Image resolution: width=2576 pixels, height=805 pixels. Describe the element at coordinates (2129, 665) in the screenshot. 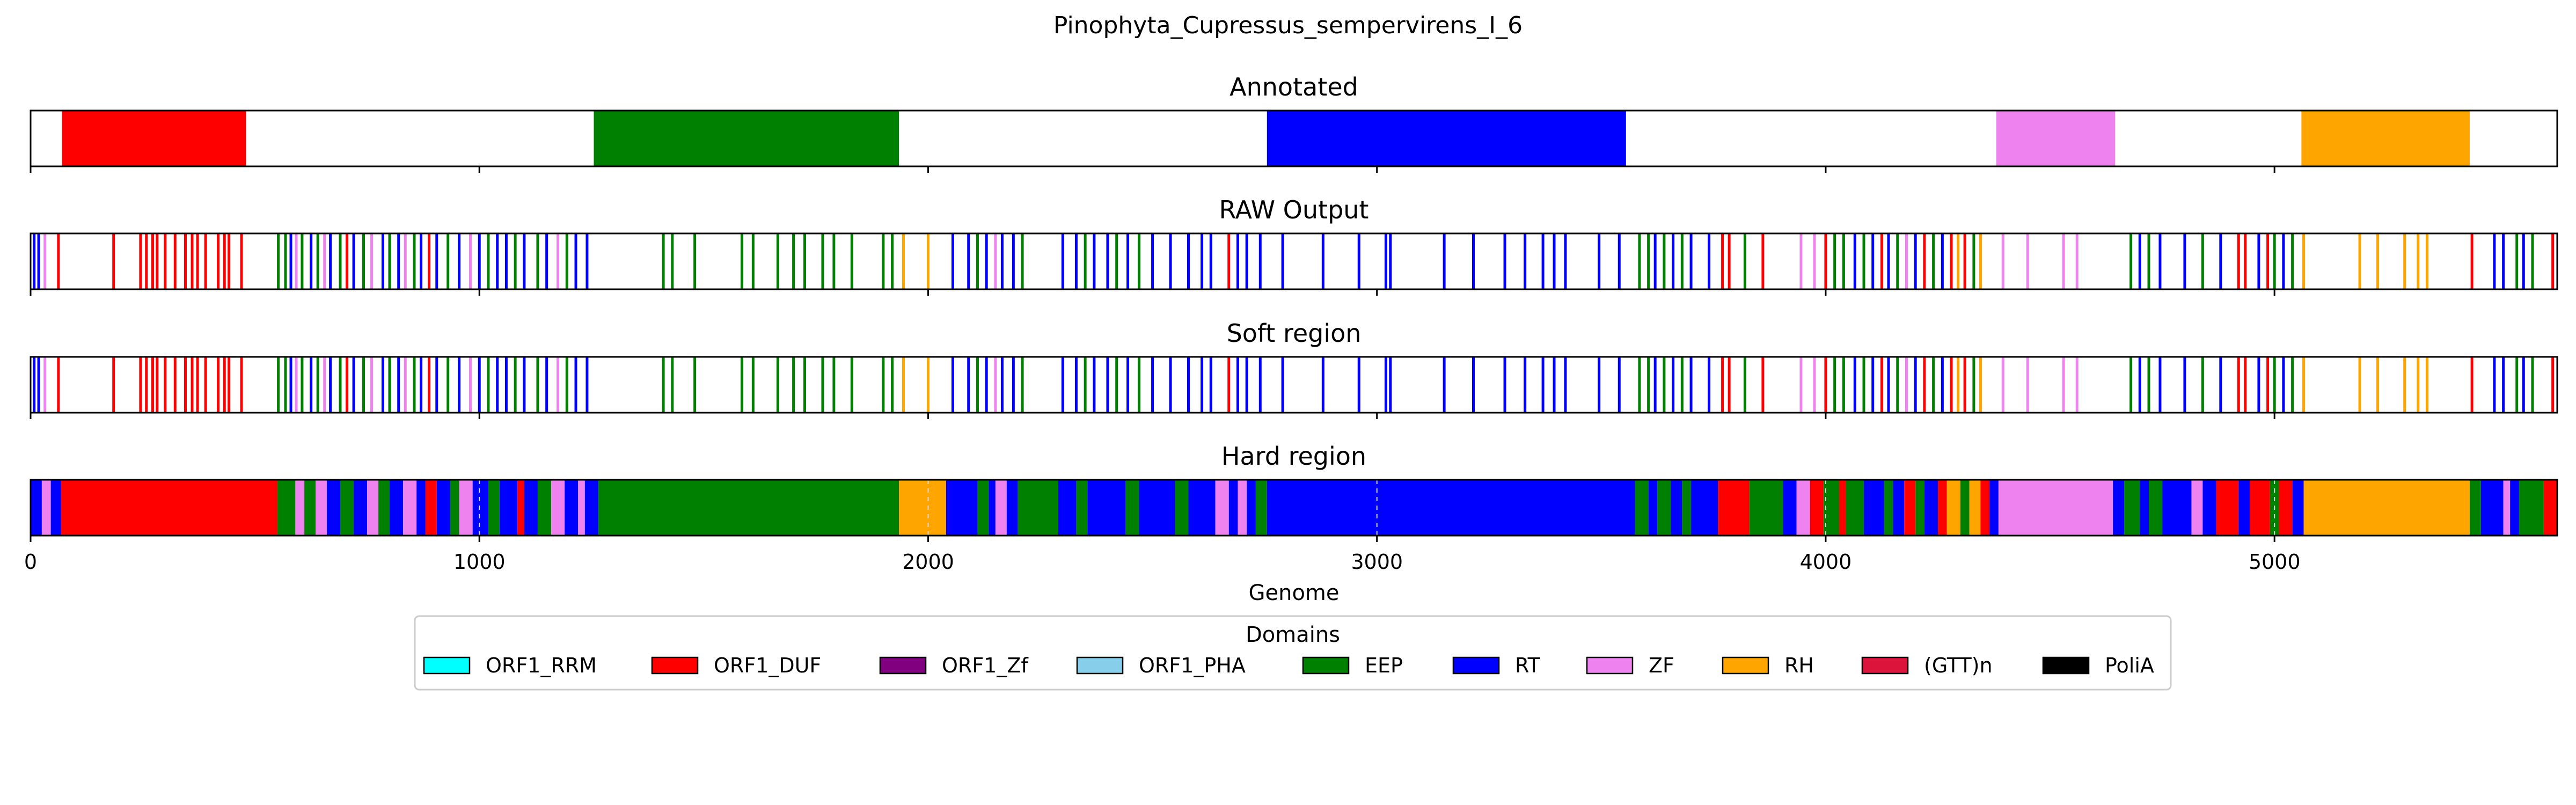

I see `legend-label-polia: PoliA` at that location.